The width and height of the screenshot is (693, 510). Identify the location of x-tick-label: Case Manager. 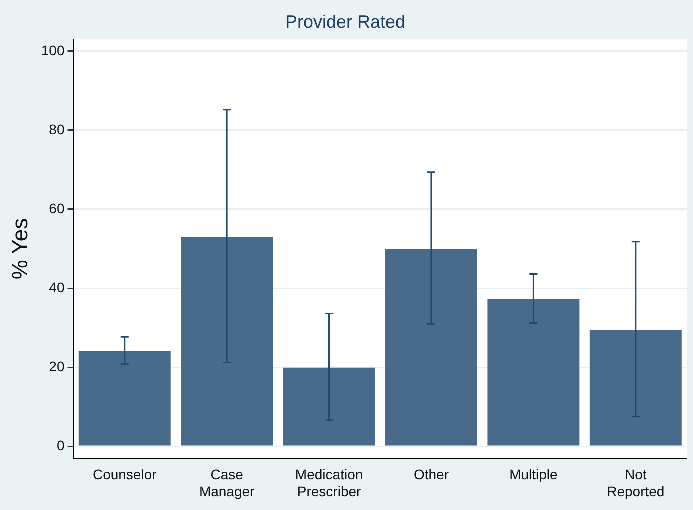
(227, 483).